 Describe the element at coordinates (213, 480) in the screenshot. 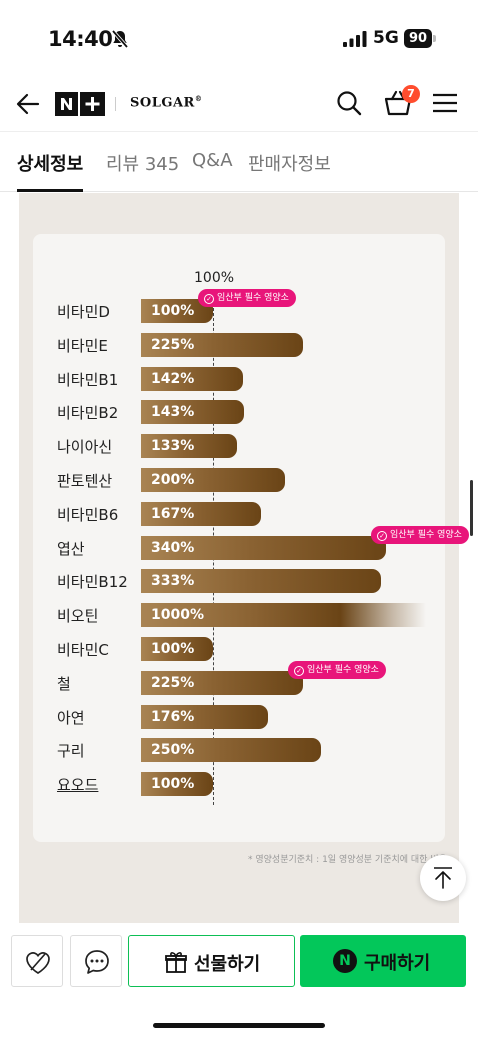

I see `nutrient-bar: 200%` at that location.